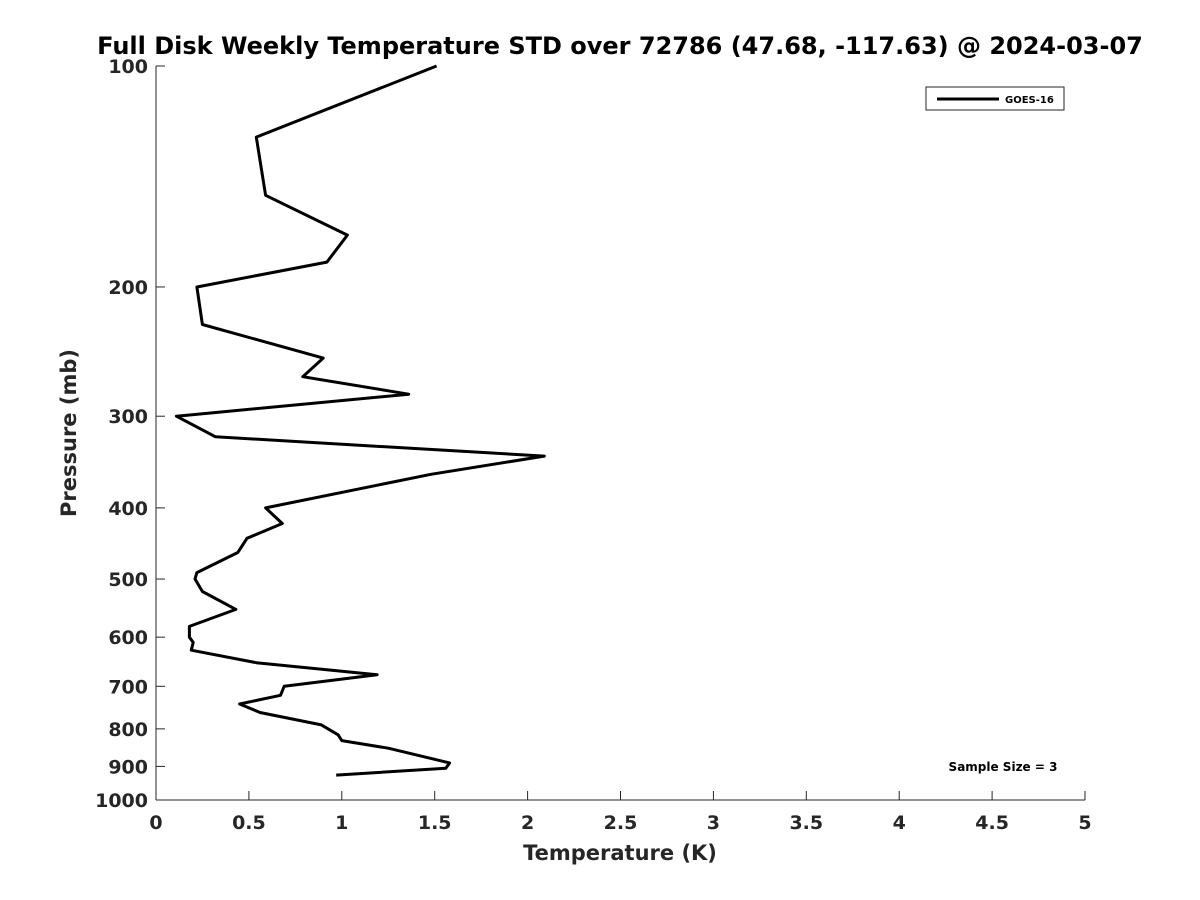 The height and width of the screenshot is (900, 1200). Describe the element at coordinates (341, 823) in the screenshot. I see `x-tick-label: 1` at that location.